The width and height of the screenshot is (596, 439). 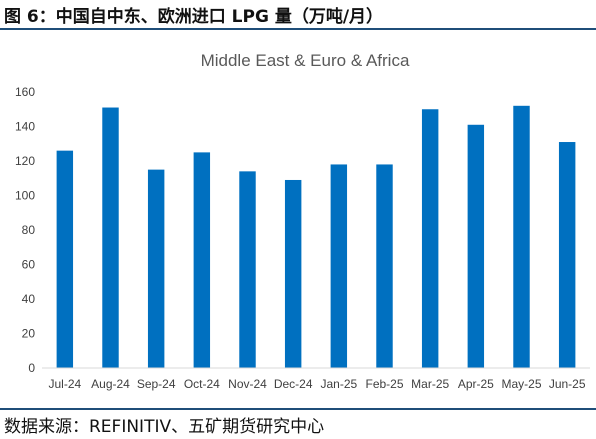 I want to click on y-tick-label: 160, so click(x=25, y=92).